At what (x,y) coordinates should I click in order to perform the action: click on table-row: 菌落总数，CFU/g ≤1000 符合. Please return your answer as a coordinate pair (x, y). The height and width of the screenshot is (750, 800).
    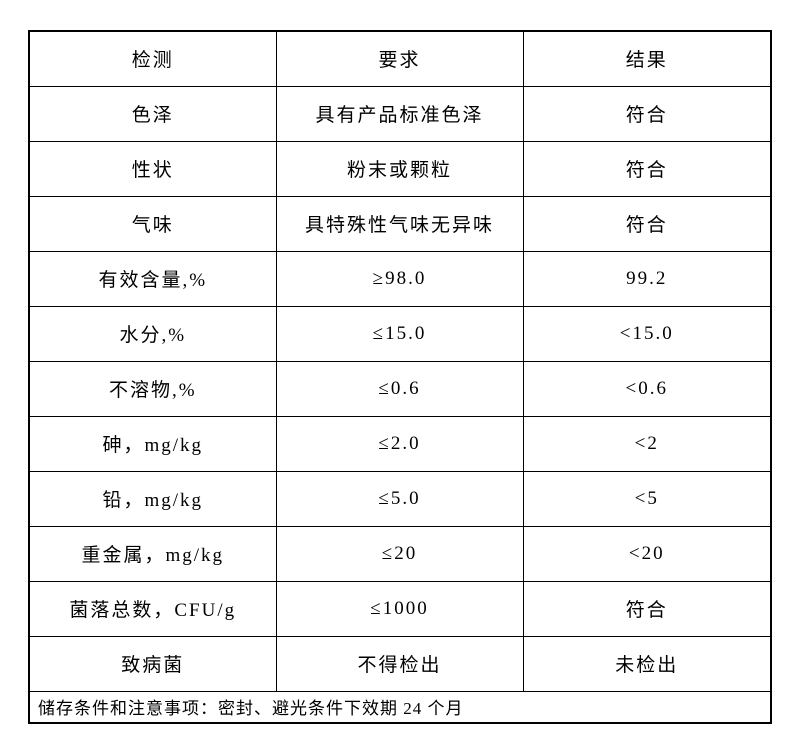
    Looking at the image, I should click on (400, 608).